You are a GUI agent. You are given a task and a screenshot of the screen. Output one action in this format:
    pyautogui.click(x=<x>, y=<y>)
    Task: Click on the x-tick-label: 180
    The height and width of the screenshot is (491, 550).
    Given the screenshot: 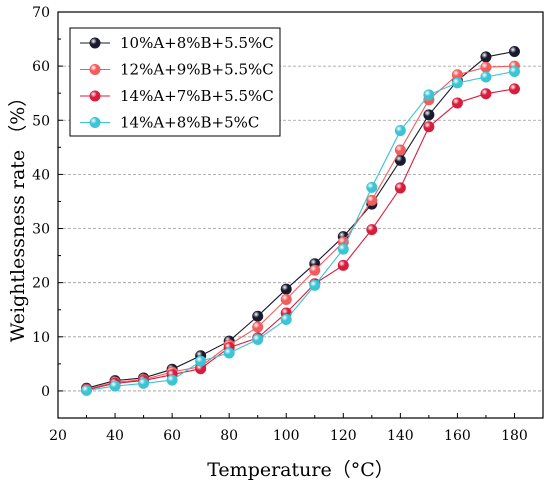 What is the action you would take?
    pyautogui.click(x=514, y=436)
    